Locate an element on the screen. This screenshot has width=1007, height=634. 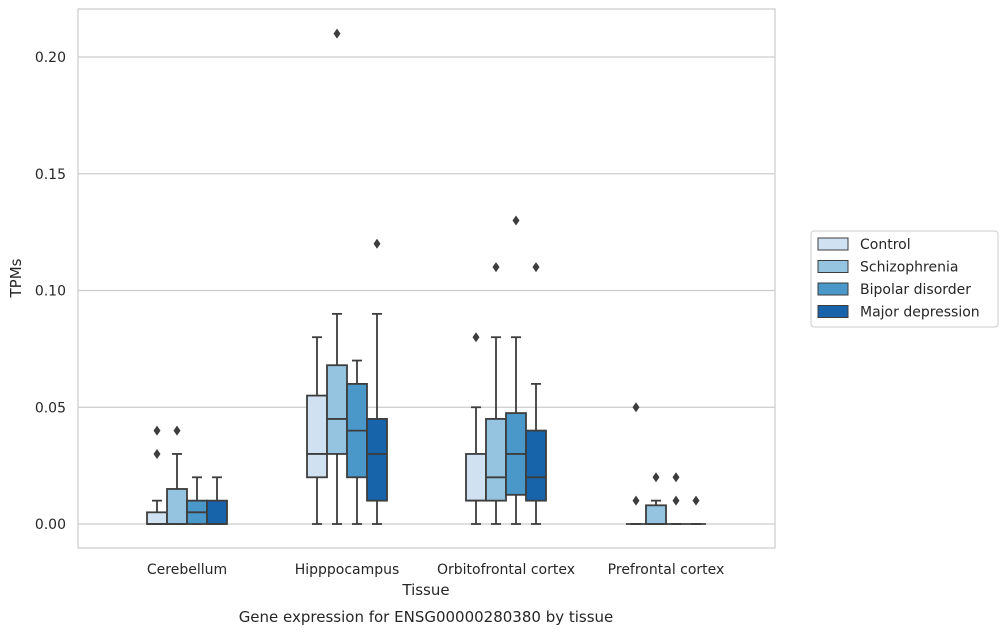
legend-label: Schizophrenia is located at coordinates (909, 268).